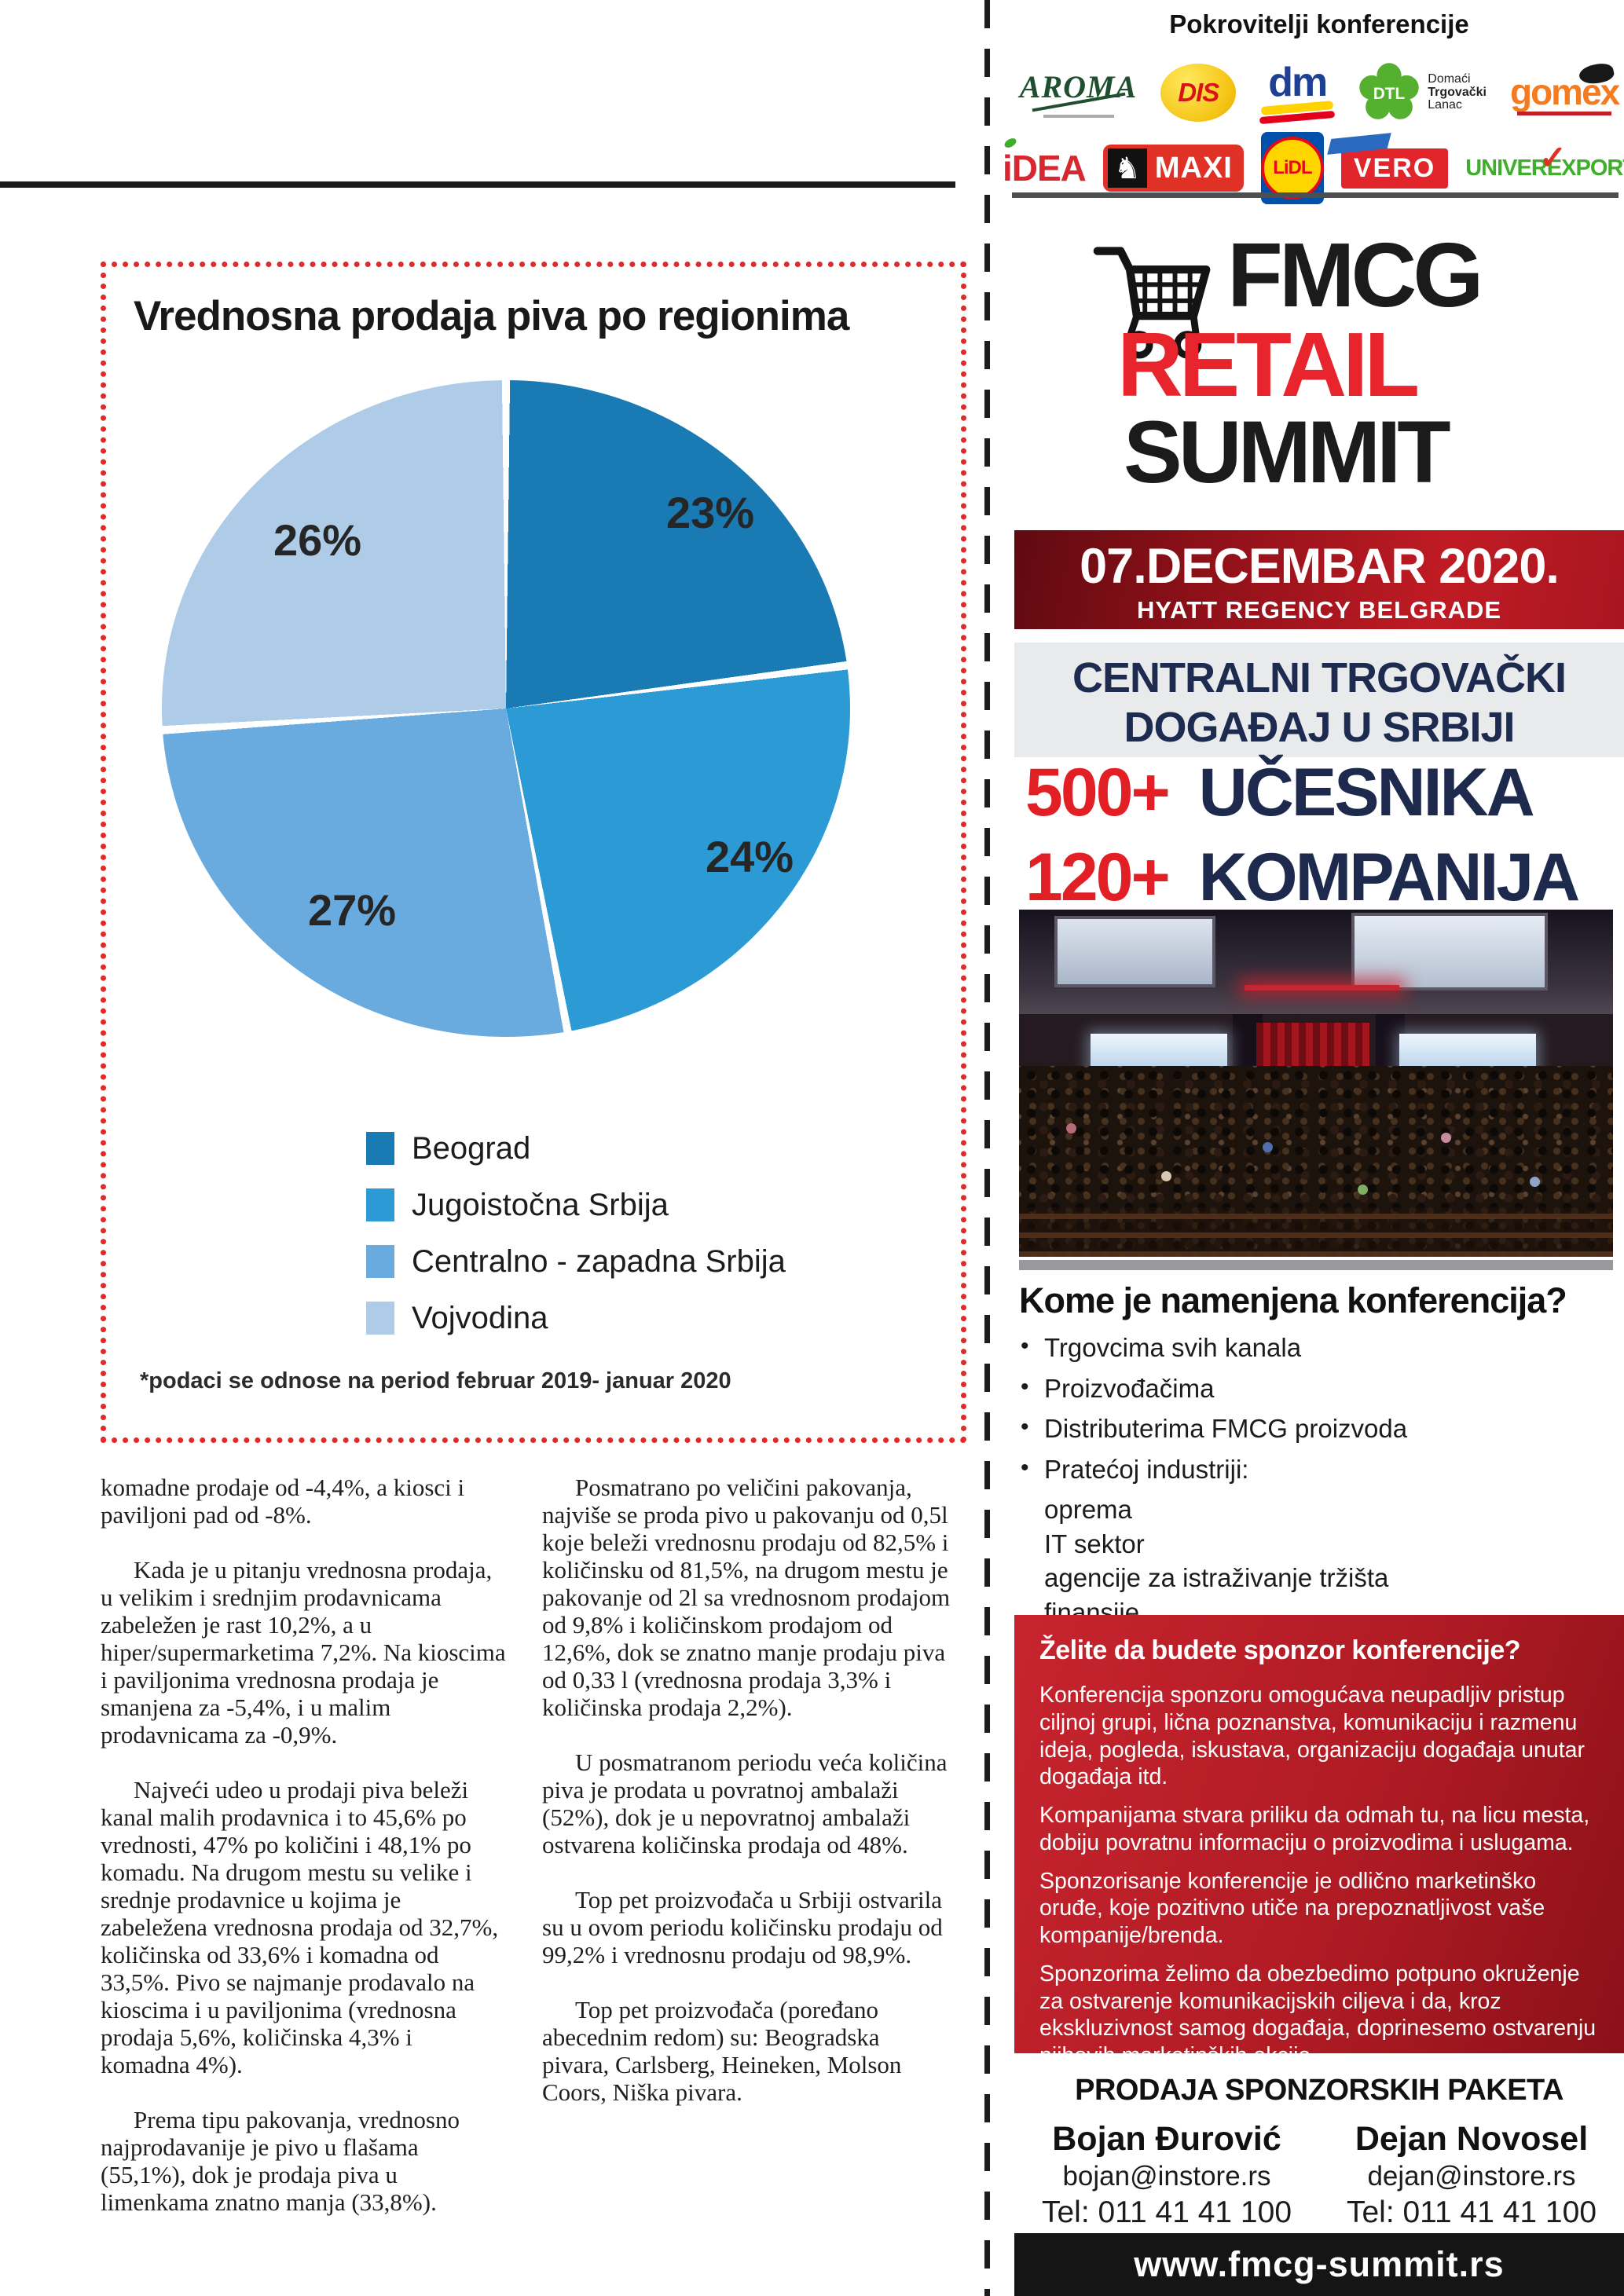 This screenshot has height=2296, width=1624. What do you see at coordinates (1323, 1388) in the screenshot?
I see `audience-item: • Proizvođačima` at bounding box center [1323, 1388].